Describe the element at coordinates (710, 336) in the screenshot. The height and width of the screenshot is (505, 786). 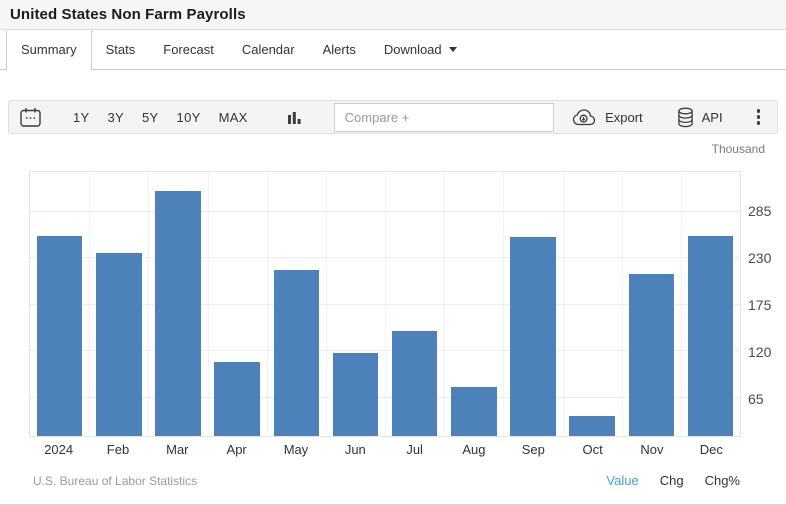
I see `bar-dec` at that location.